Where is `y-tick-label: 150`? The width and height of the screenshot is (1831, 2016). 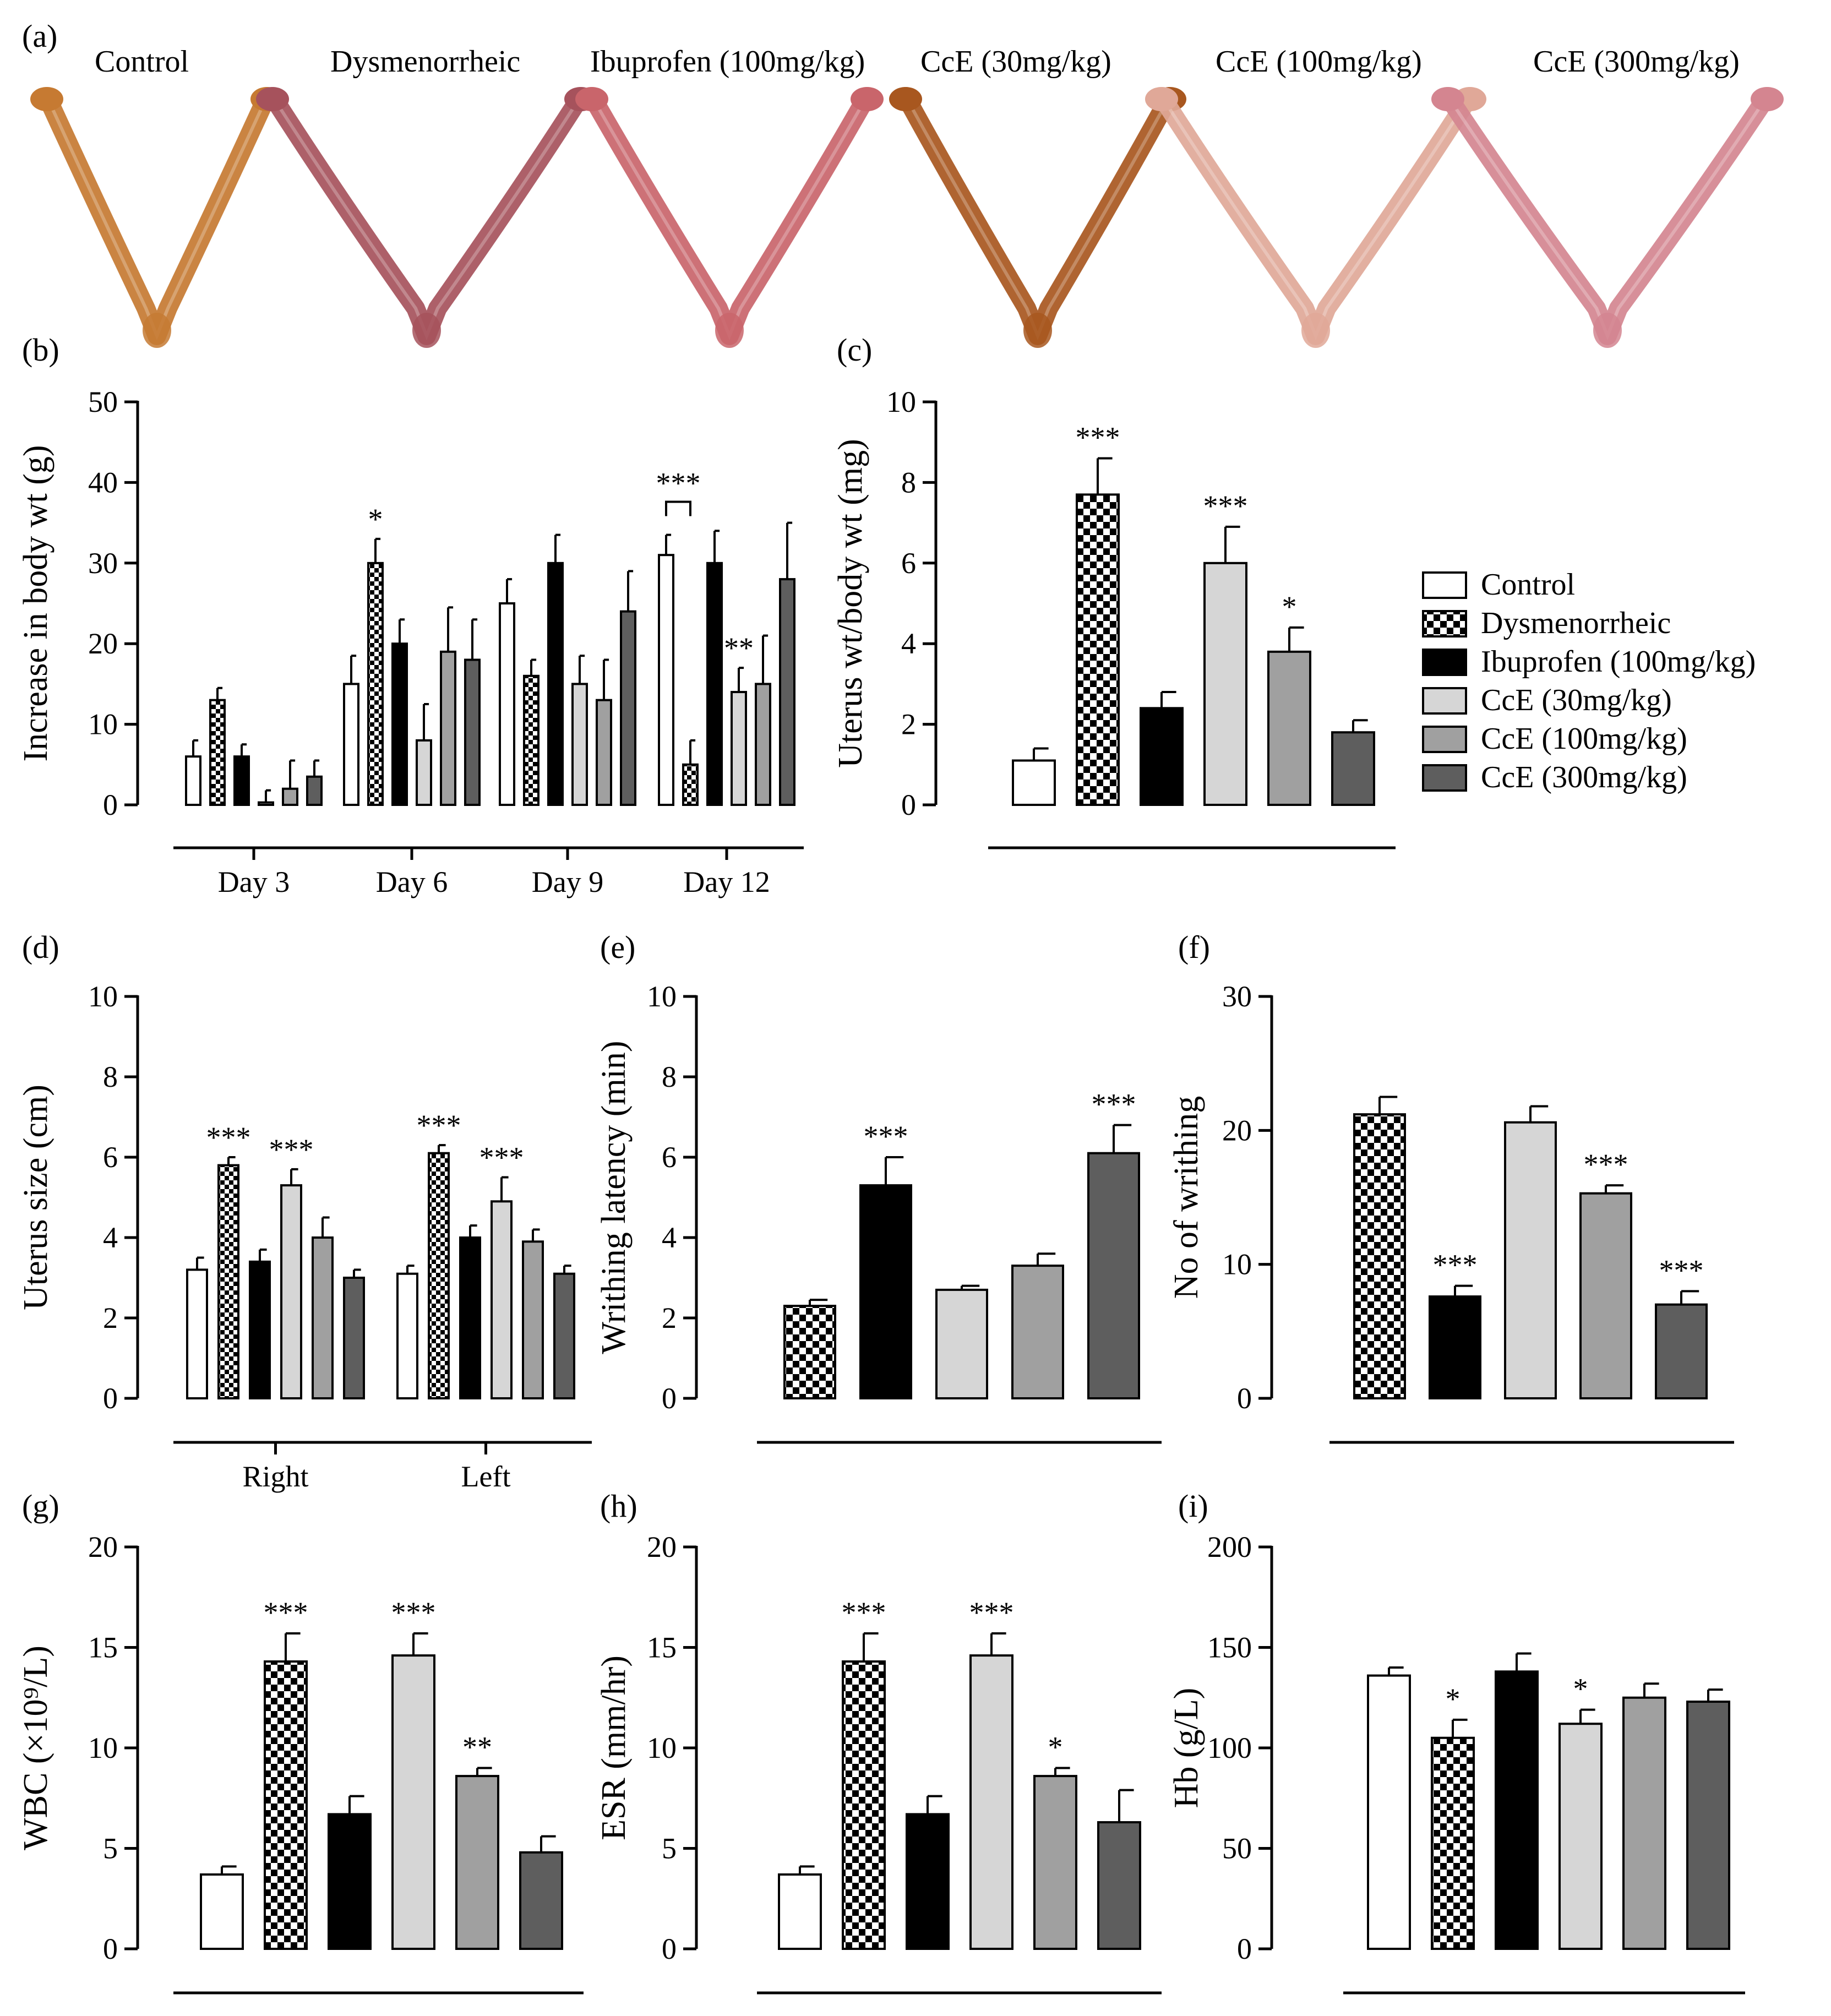
y-tick-label: 150 is located at coordinates (1229, 1647).